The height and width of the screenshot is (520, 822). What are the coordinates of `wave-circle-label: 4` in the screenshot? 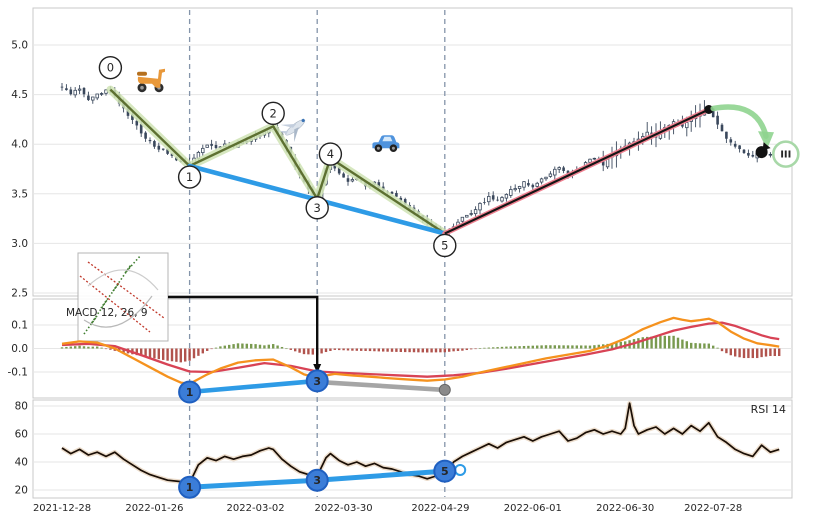 It's located at (330, 154).